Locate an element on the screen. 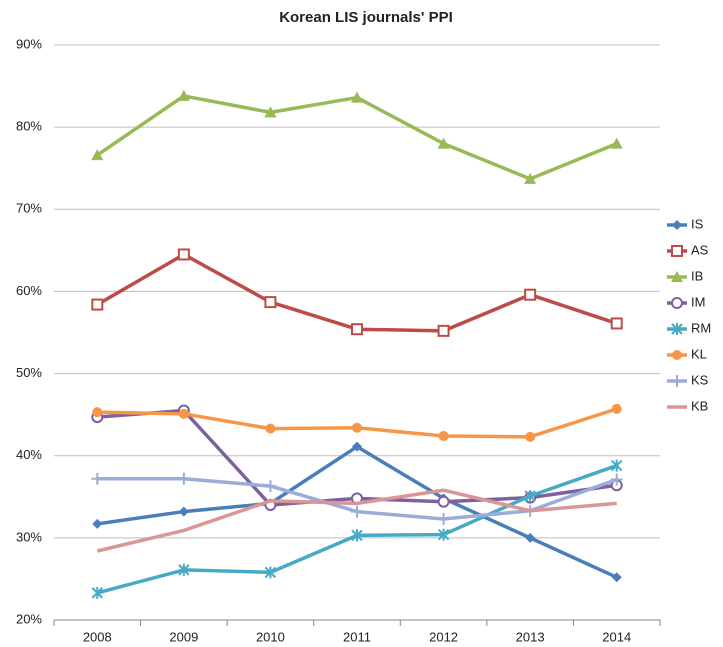 This screenshot has height=647, width=723. x-tick-label: 2013 is located at coordinates (530, 636).